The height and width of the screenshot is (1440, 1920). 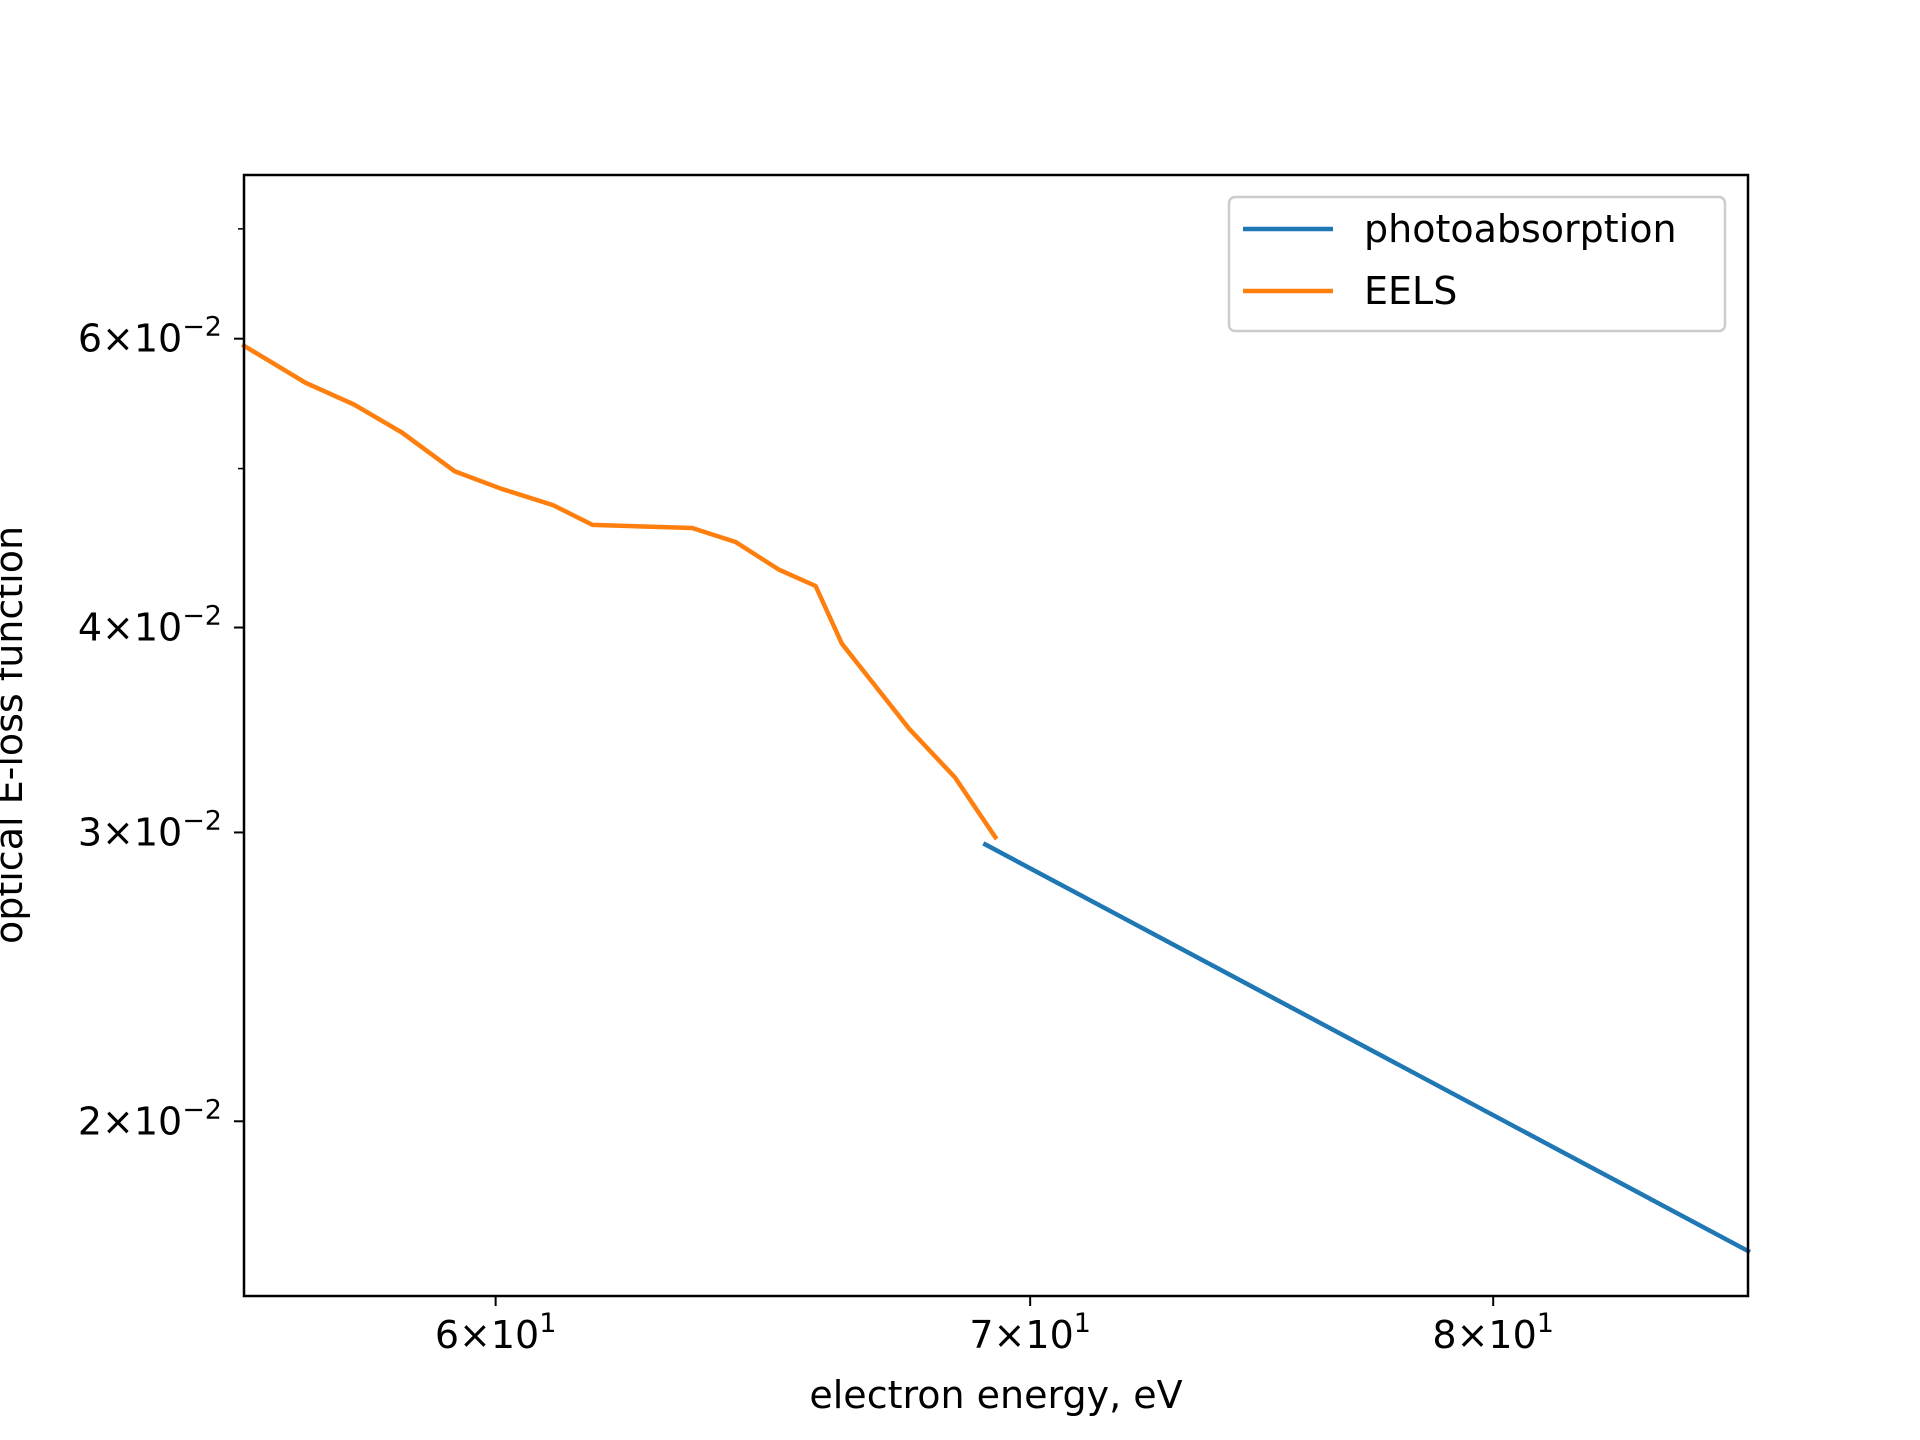 I want to click on legend-frame, so click(x=1477, y=264).